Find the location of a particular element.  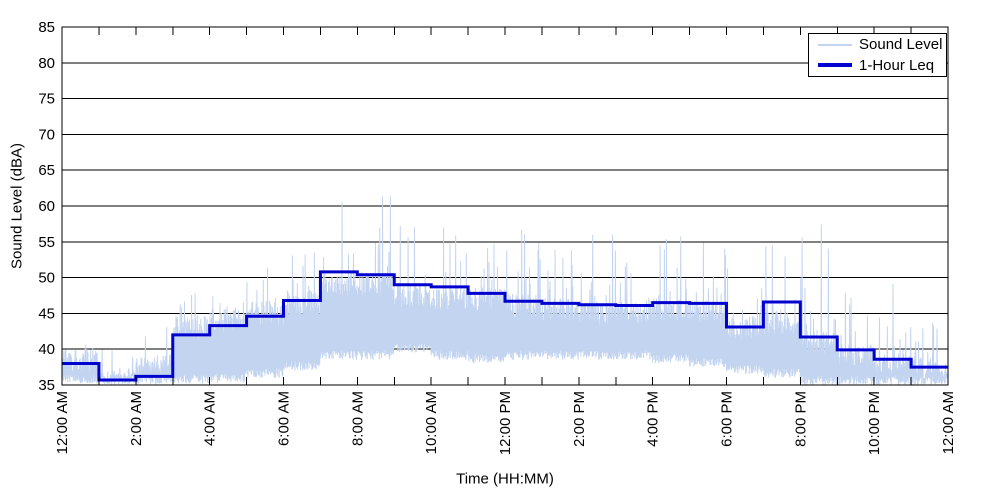

x-tick-label: 2:00 PM is located at coordinates (579, 419).